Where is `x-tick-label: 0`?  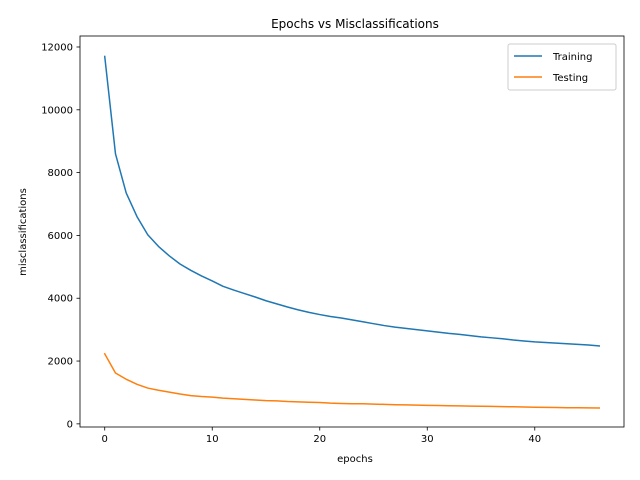
x-tick-label: 0 is located at coordinates (105, 439).